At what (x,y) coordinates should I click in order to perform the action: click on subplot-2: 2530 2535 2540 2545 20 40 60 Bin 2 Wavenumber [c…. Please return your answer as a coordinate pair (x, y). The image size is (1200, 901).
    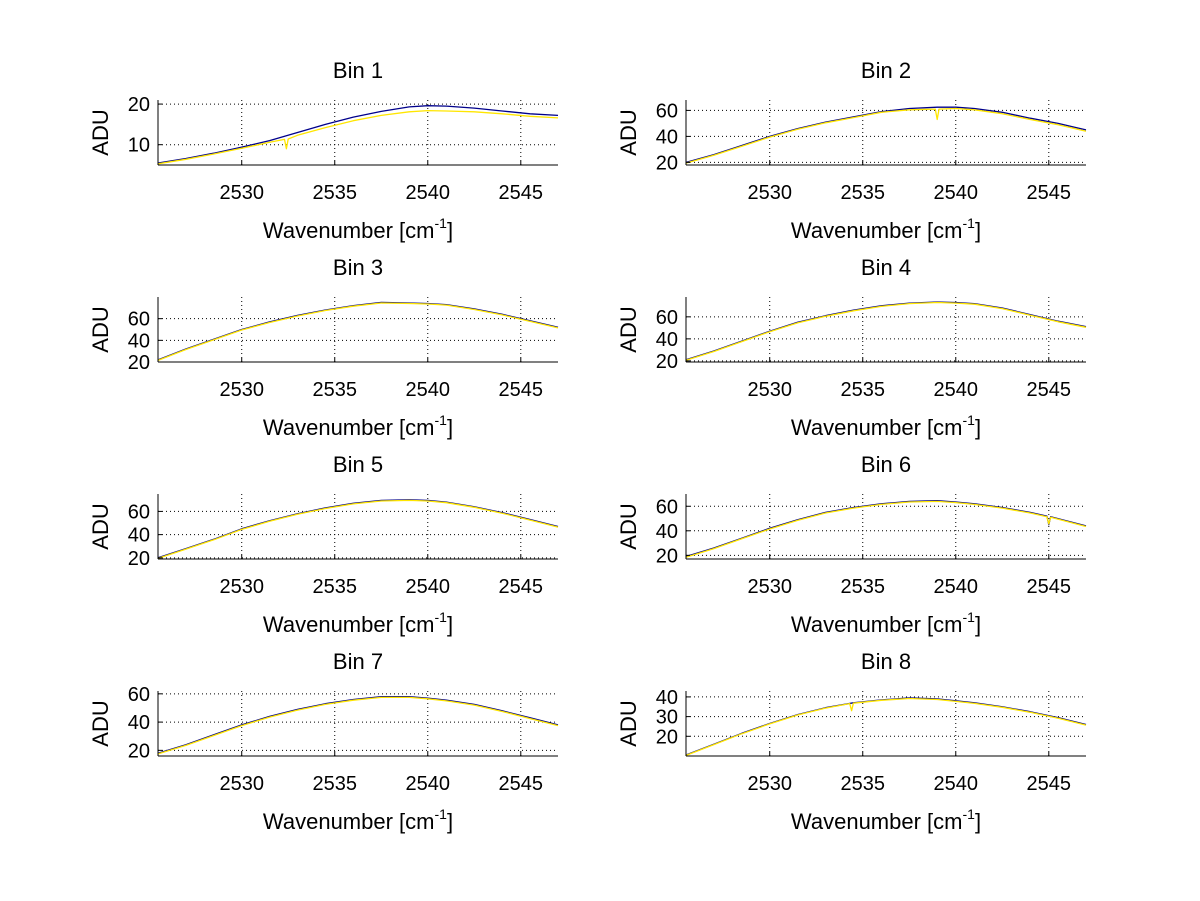
    Looking at the image, I should click on (851, 150).